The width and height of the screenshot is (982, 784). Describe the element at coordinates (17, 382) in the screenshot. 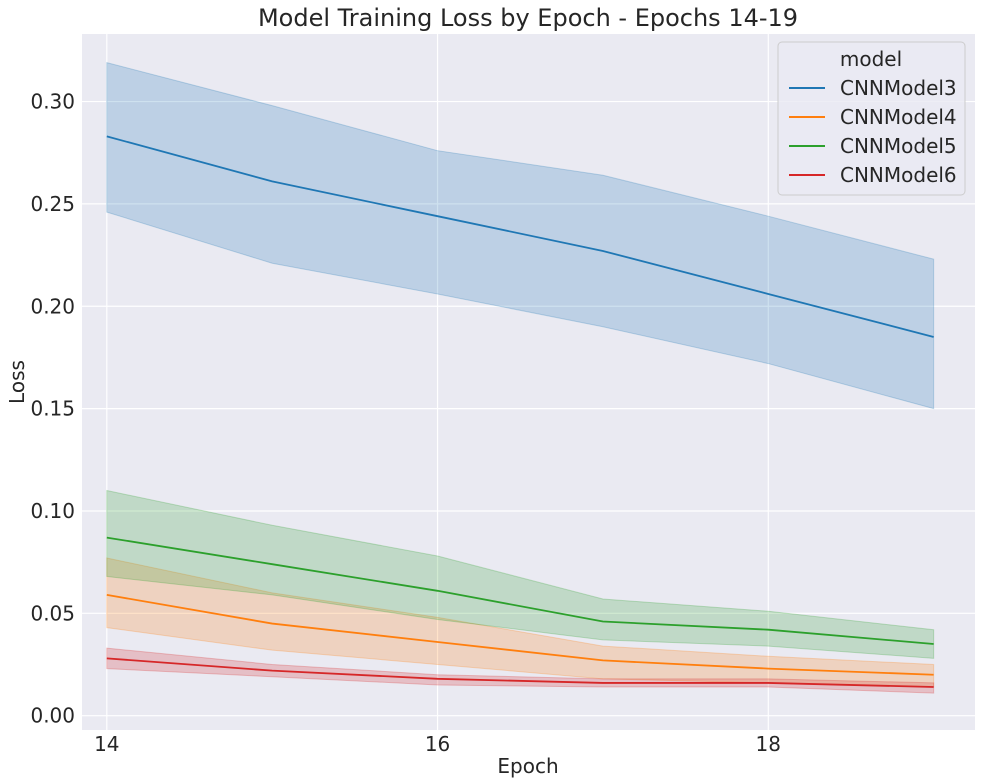

I see `y-axis-label: Loss` at that location.